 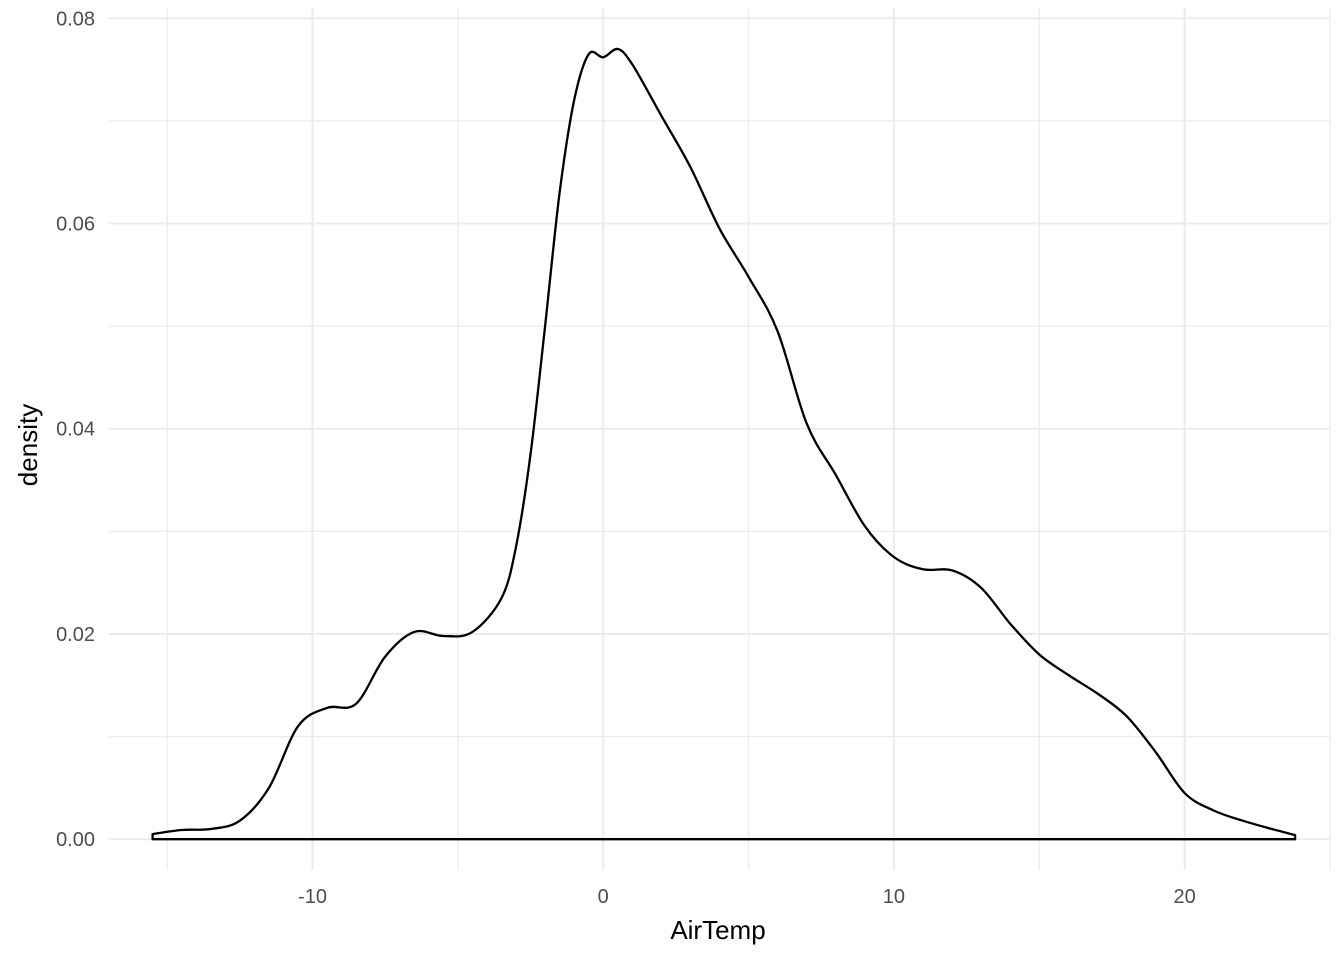 I want to click on y-tick-label: 0.00, so click(x=75, y=840).